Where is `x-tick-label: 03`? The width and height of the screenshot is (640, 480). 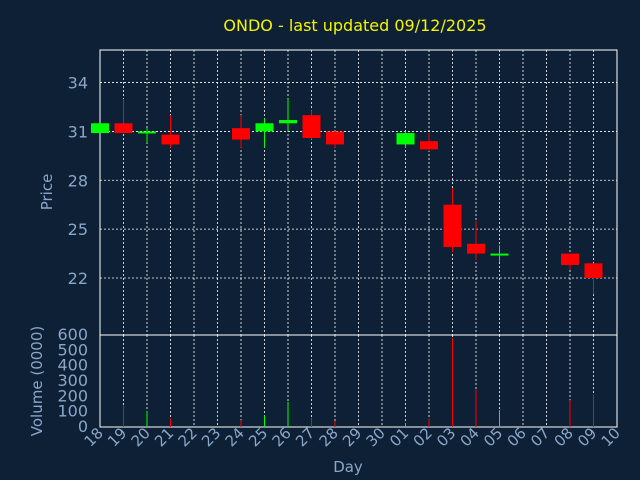
x-tick-label: 03 is located at coordinates (446, 437).